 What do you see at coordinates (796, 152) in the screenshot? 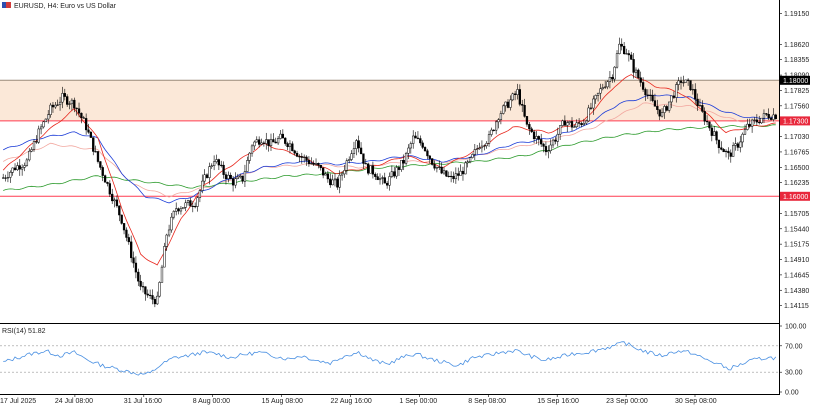
I see `price-tick-label: 1.16765` at bounding box center [796, 152].